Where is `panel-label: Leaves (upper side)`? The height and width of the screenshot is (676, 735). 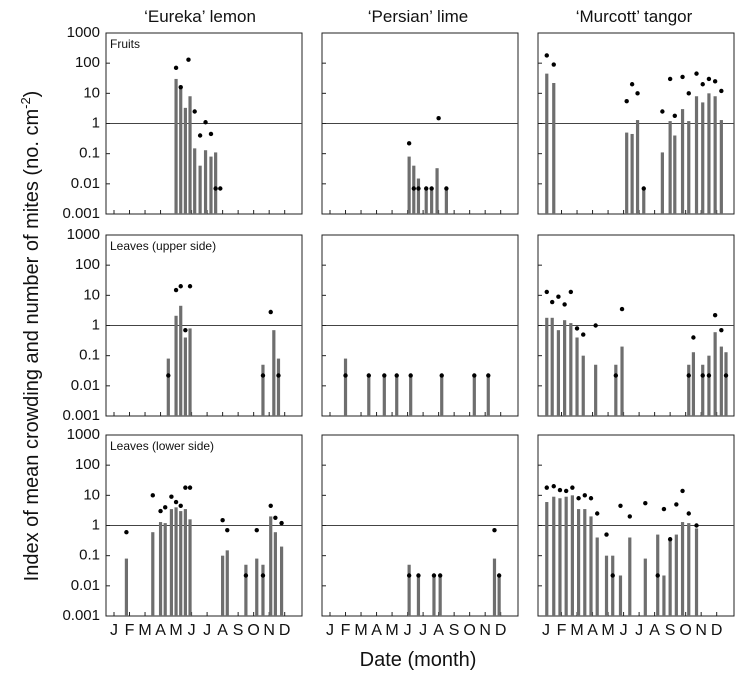
panel-label: Leaves (upper side) is located at coordinates (163, 246).